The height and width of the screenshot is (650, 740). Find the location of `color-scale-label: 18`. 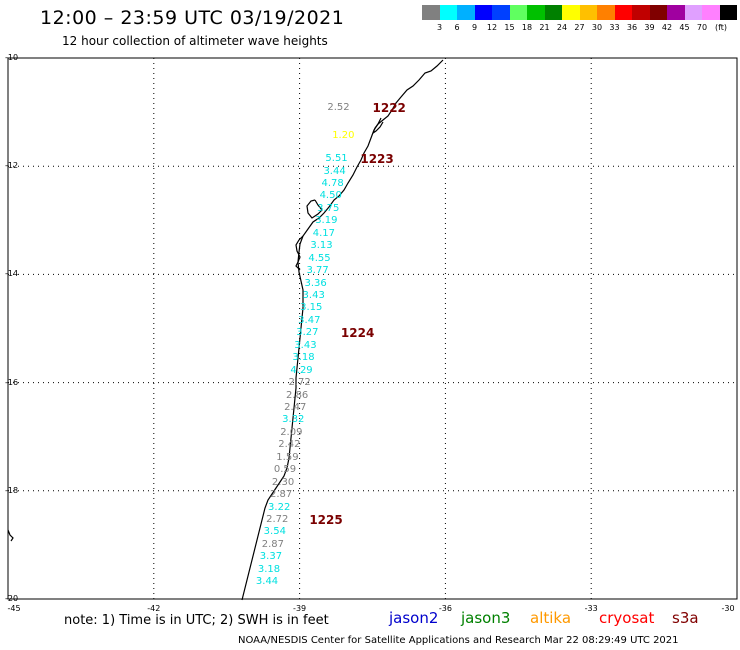

color-scale-label: 18 is located at coordinates (527, 27).